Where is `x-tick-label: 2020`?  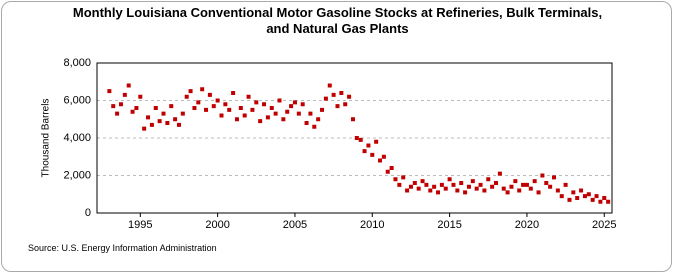
x-tick-label: 2020 is located at coordinates (527, 225).